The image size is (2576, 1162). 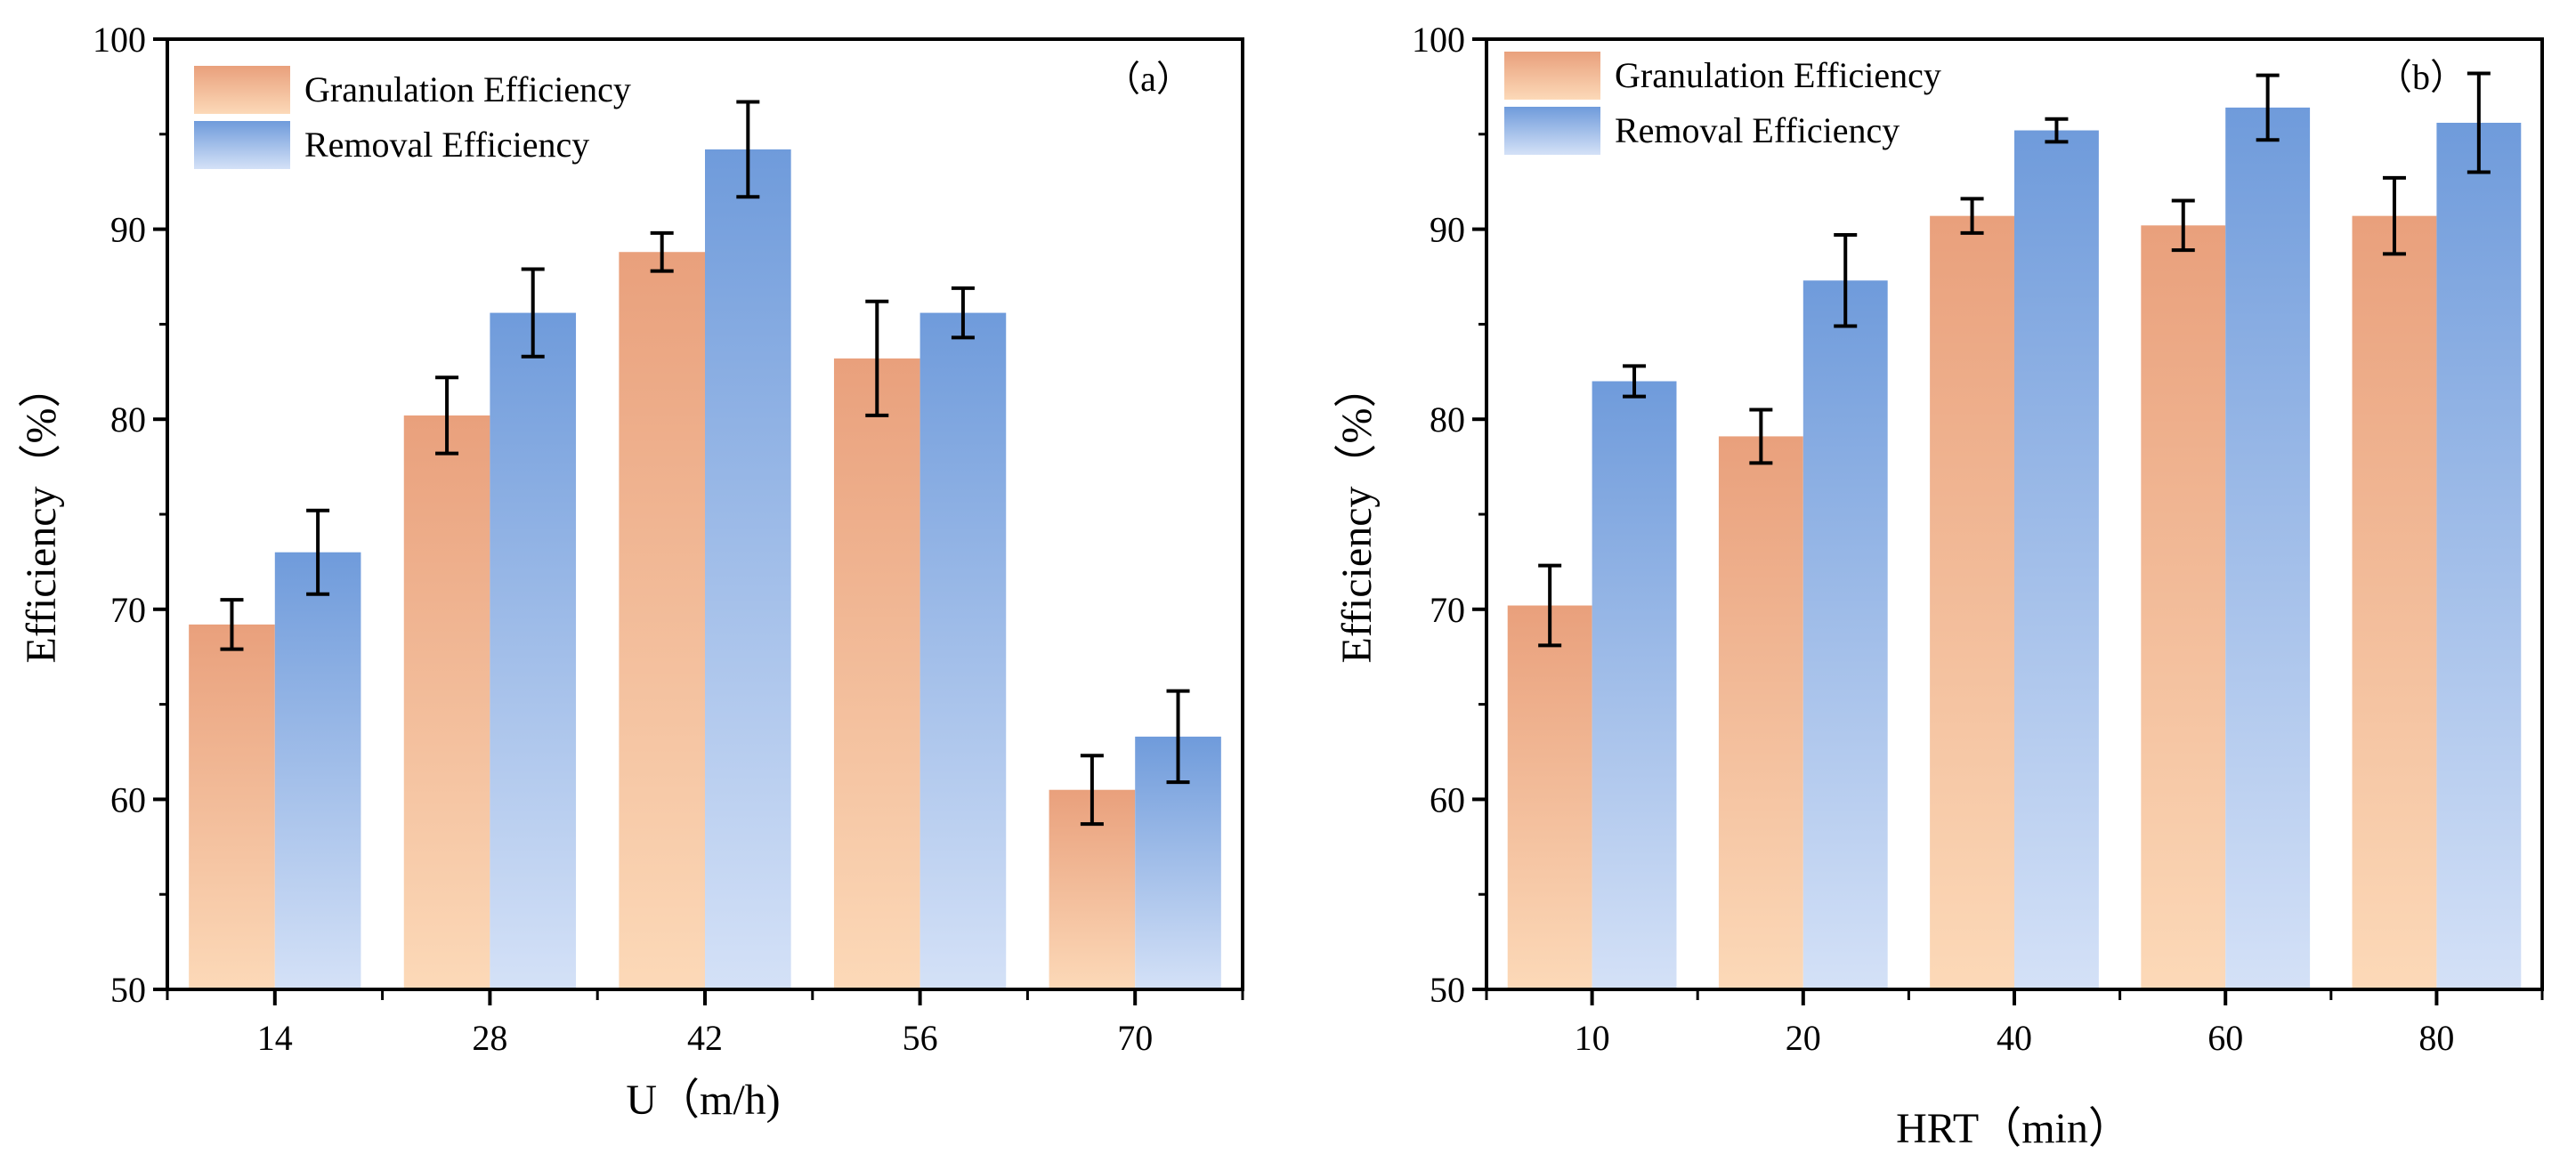 I want to click on x-tick-label: 28, so click(x=490, y=1038).